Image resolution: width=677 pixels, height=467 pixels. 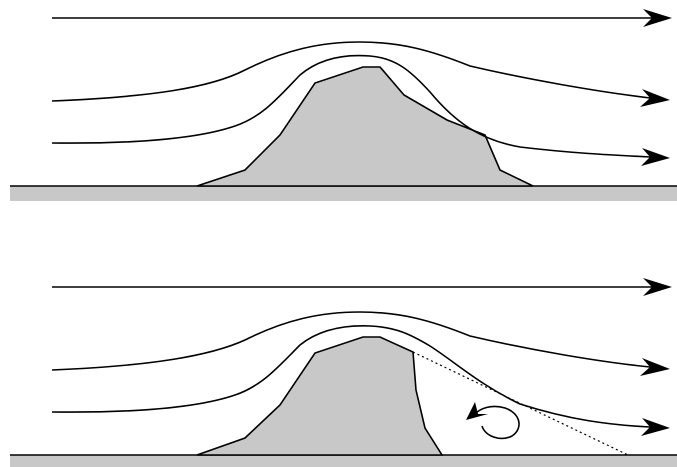 I want to click on eddy-arrowhead-icon, so click(x=477, y=411).